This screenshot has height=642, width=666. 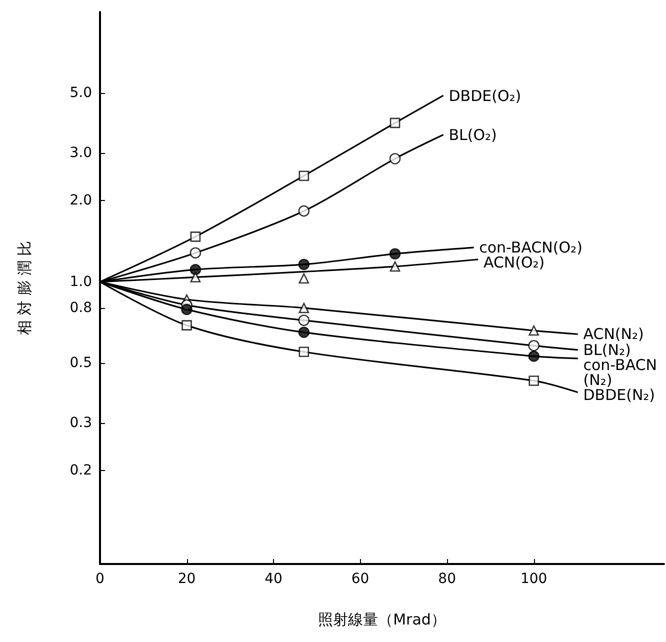 I want to click on x-tick-label: 0, so click(x=100, y=579).